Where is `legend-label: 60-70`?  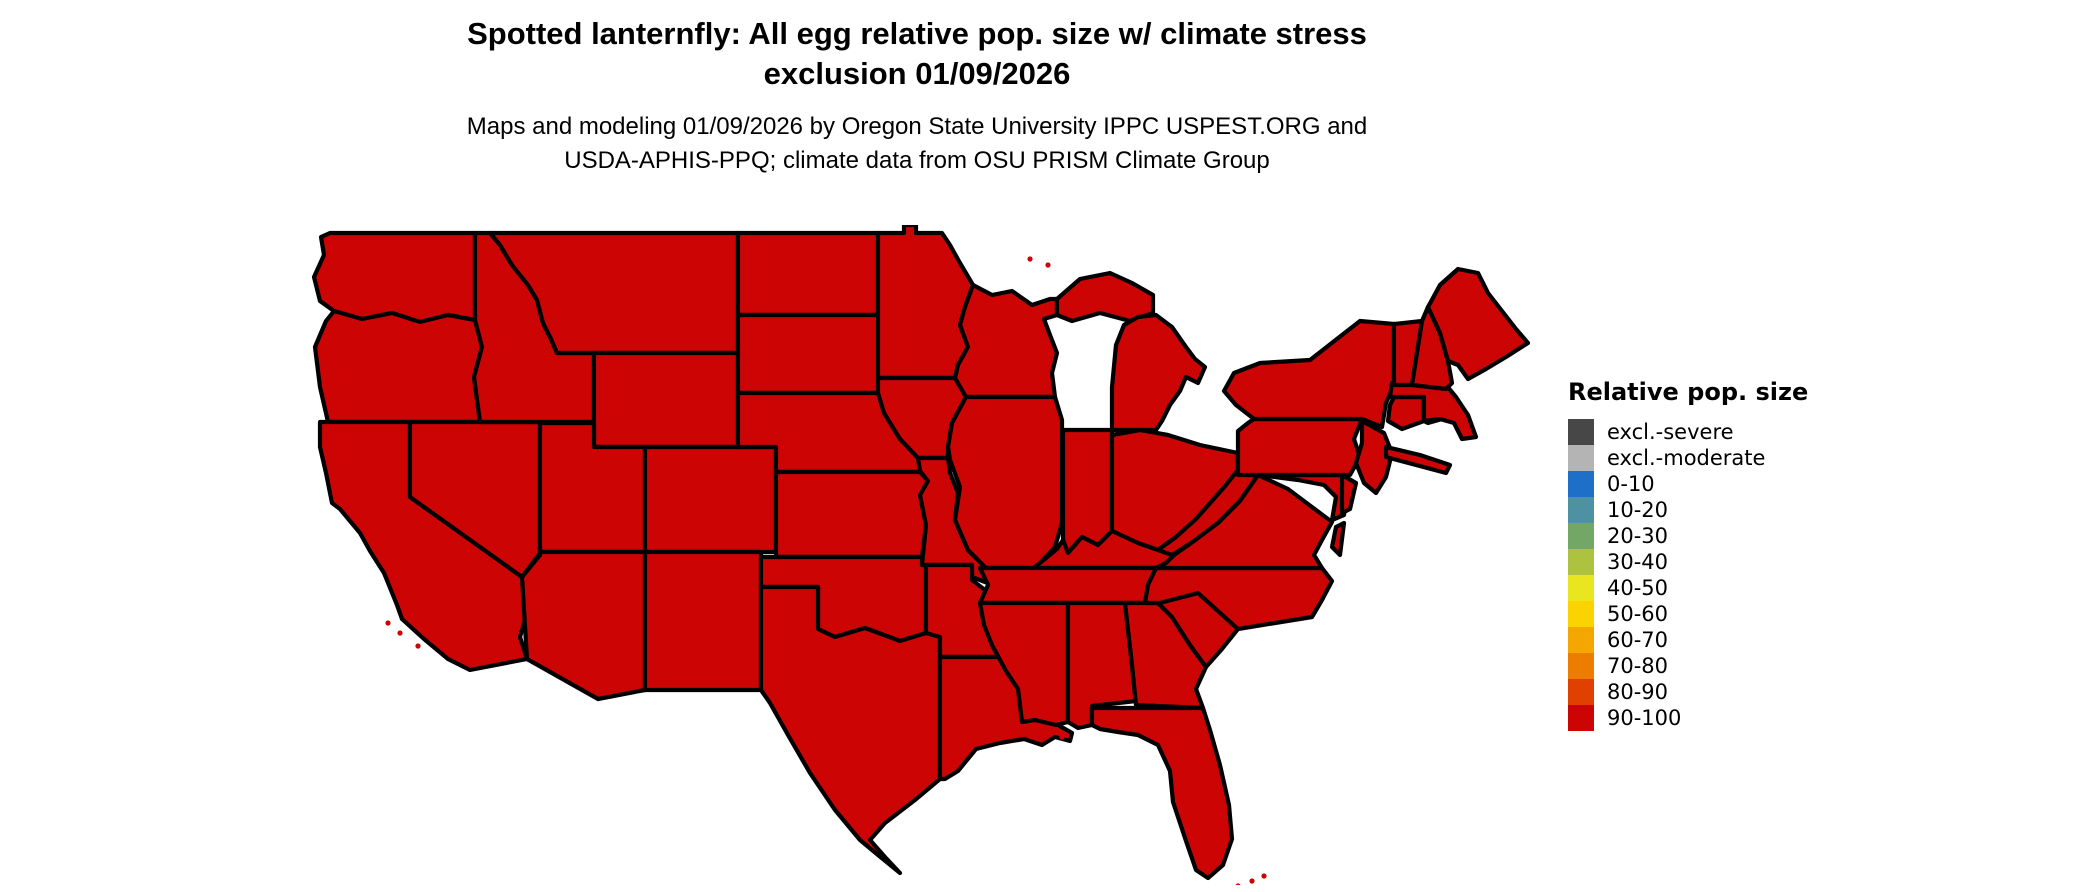 legend-label: 60-70 is located at coordinates (1638, 640).